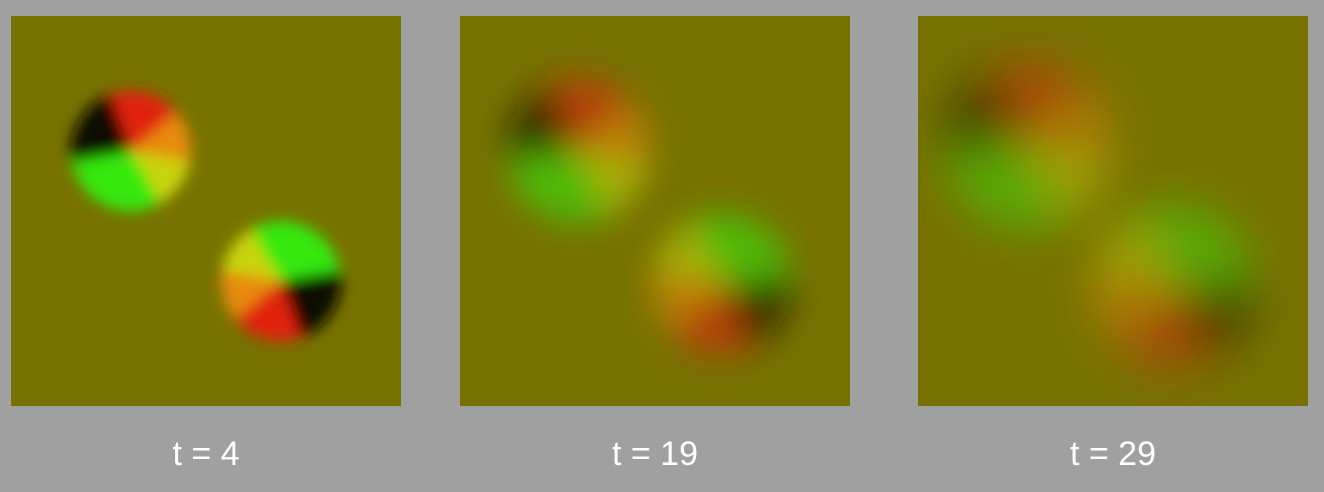  Describe the element at coordinates (1112, 454) in the screenshot. I see `caption-t29: t = 29` at that location.